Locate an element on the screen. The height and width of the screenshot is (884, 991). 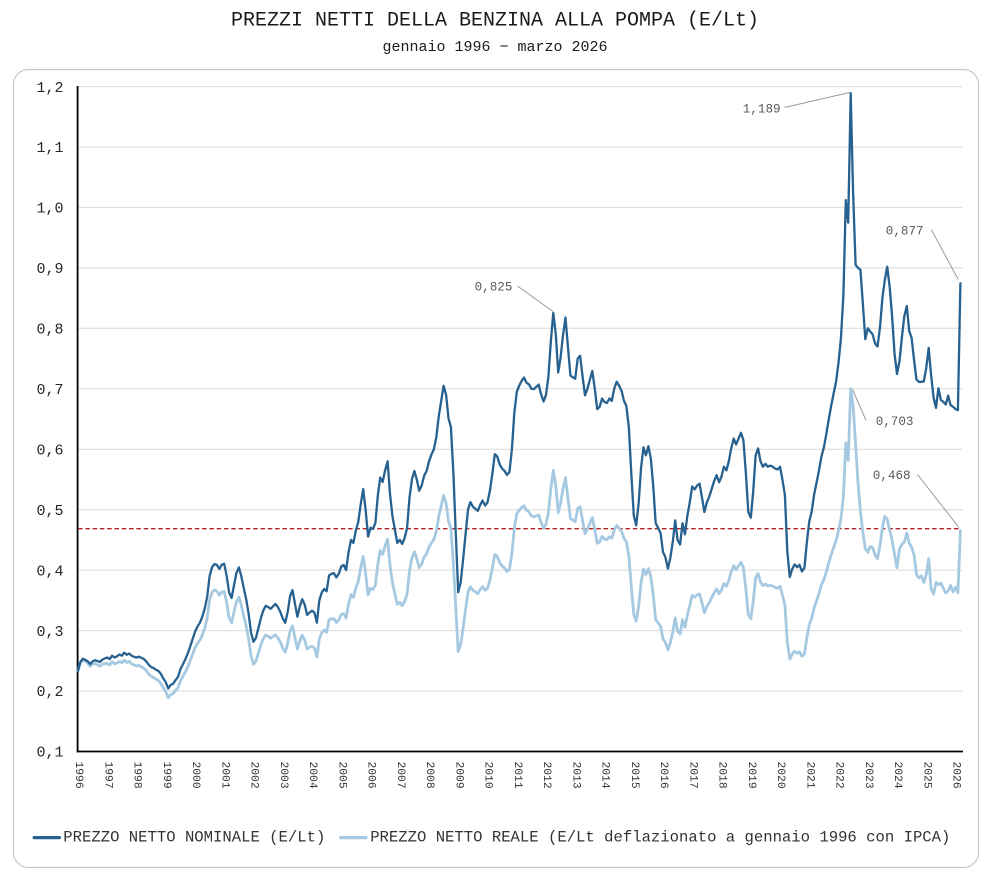
svg-text: 0,1 is located at coordinates (49, 753).